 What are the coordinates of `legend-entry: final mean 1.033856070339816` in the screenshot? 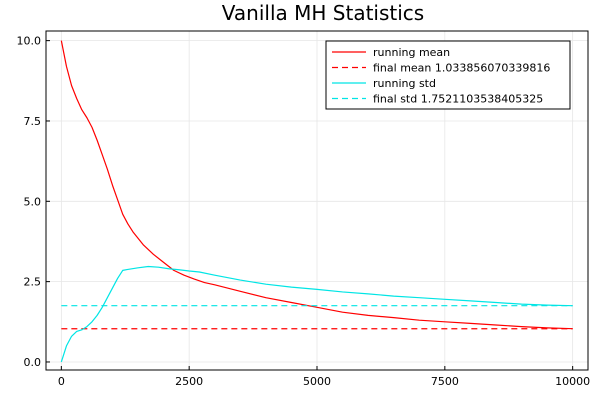 It's located at (461, 68).